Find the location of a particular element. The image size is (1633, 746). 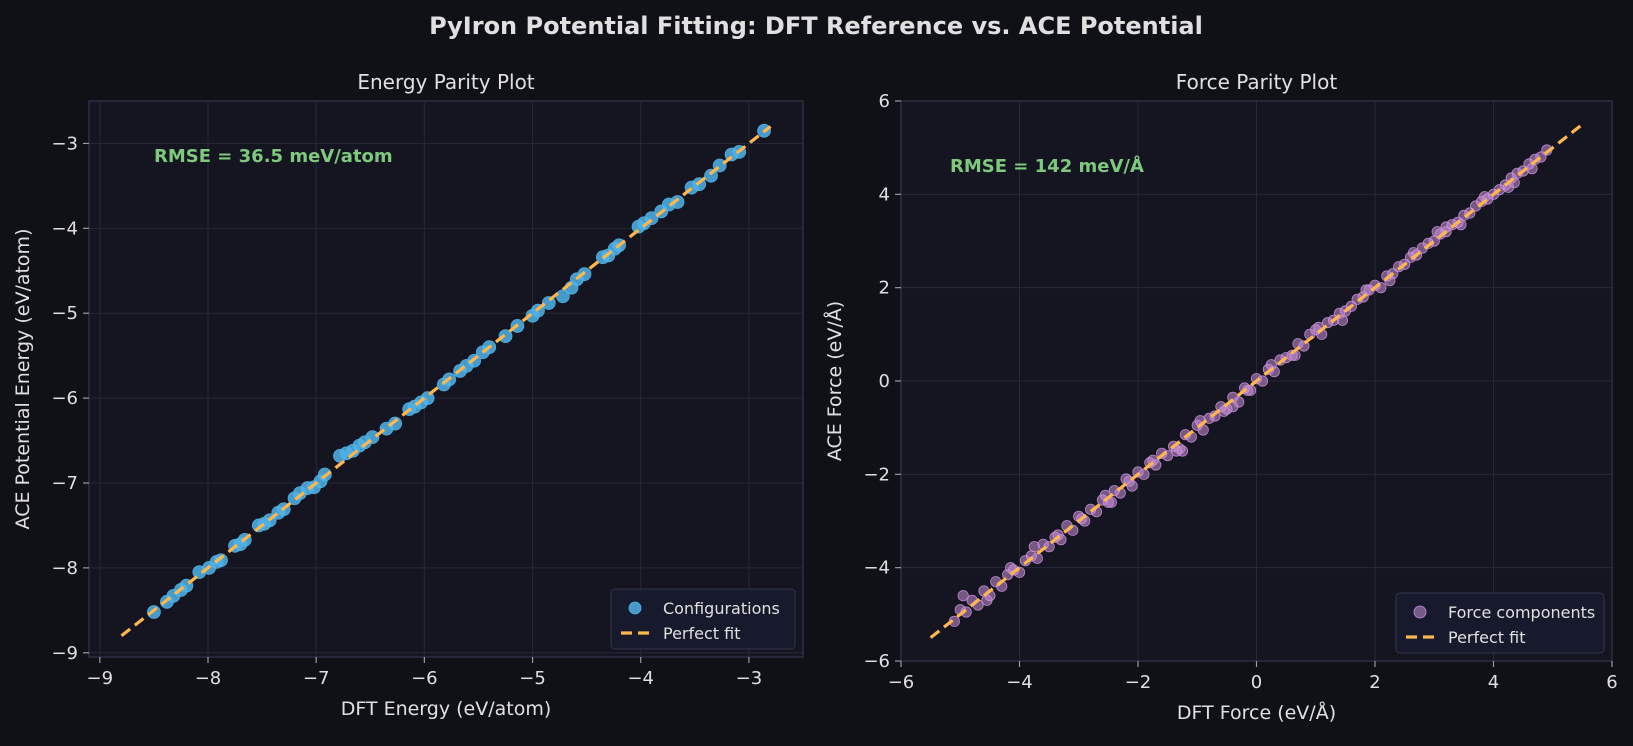

force-xtick-label: 0 is located at coordinates (1256, 682).